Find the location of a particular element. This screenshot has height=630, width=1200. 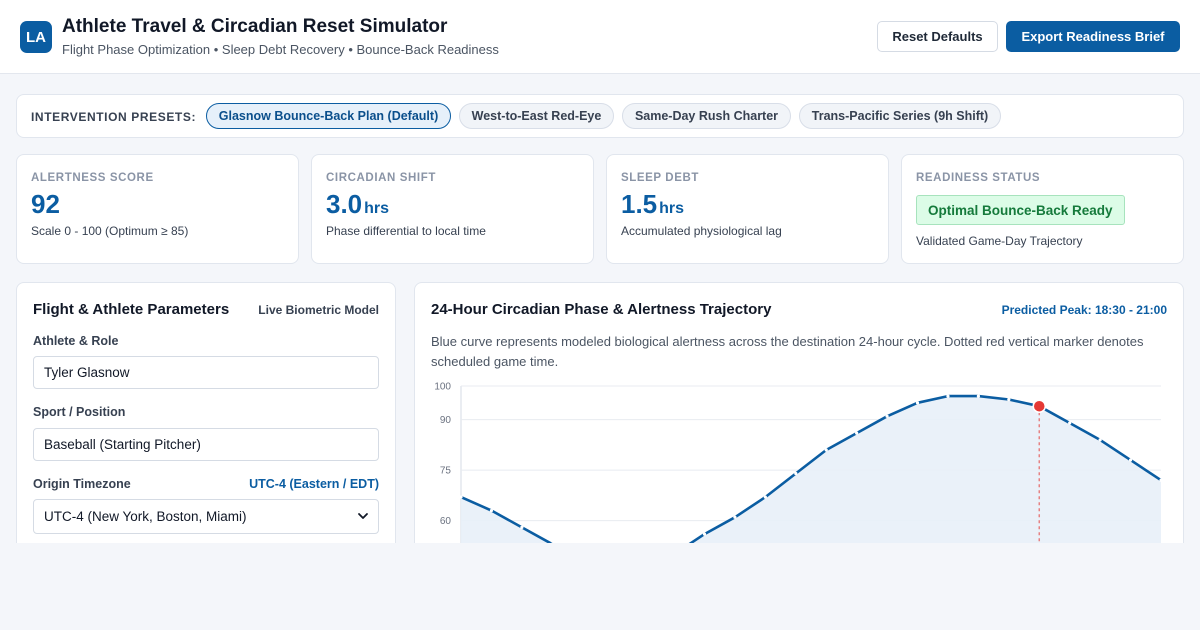

app-logo: LA is located at coordinates (36, 37).